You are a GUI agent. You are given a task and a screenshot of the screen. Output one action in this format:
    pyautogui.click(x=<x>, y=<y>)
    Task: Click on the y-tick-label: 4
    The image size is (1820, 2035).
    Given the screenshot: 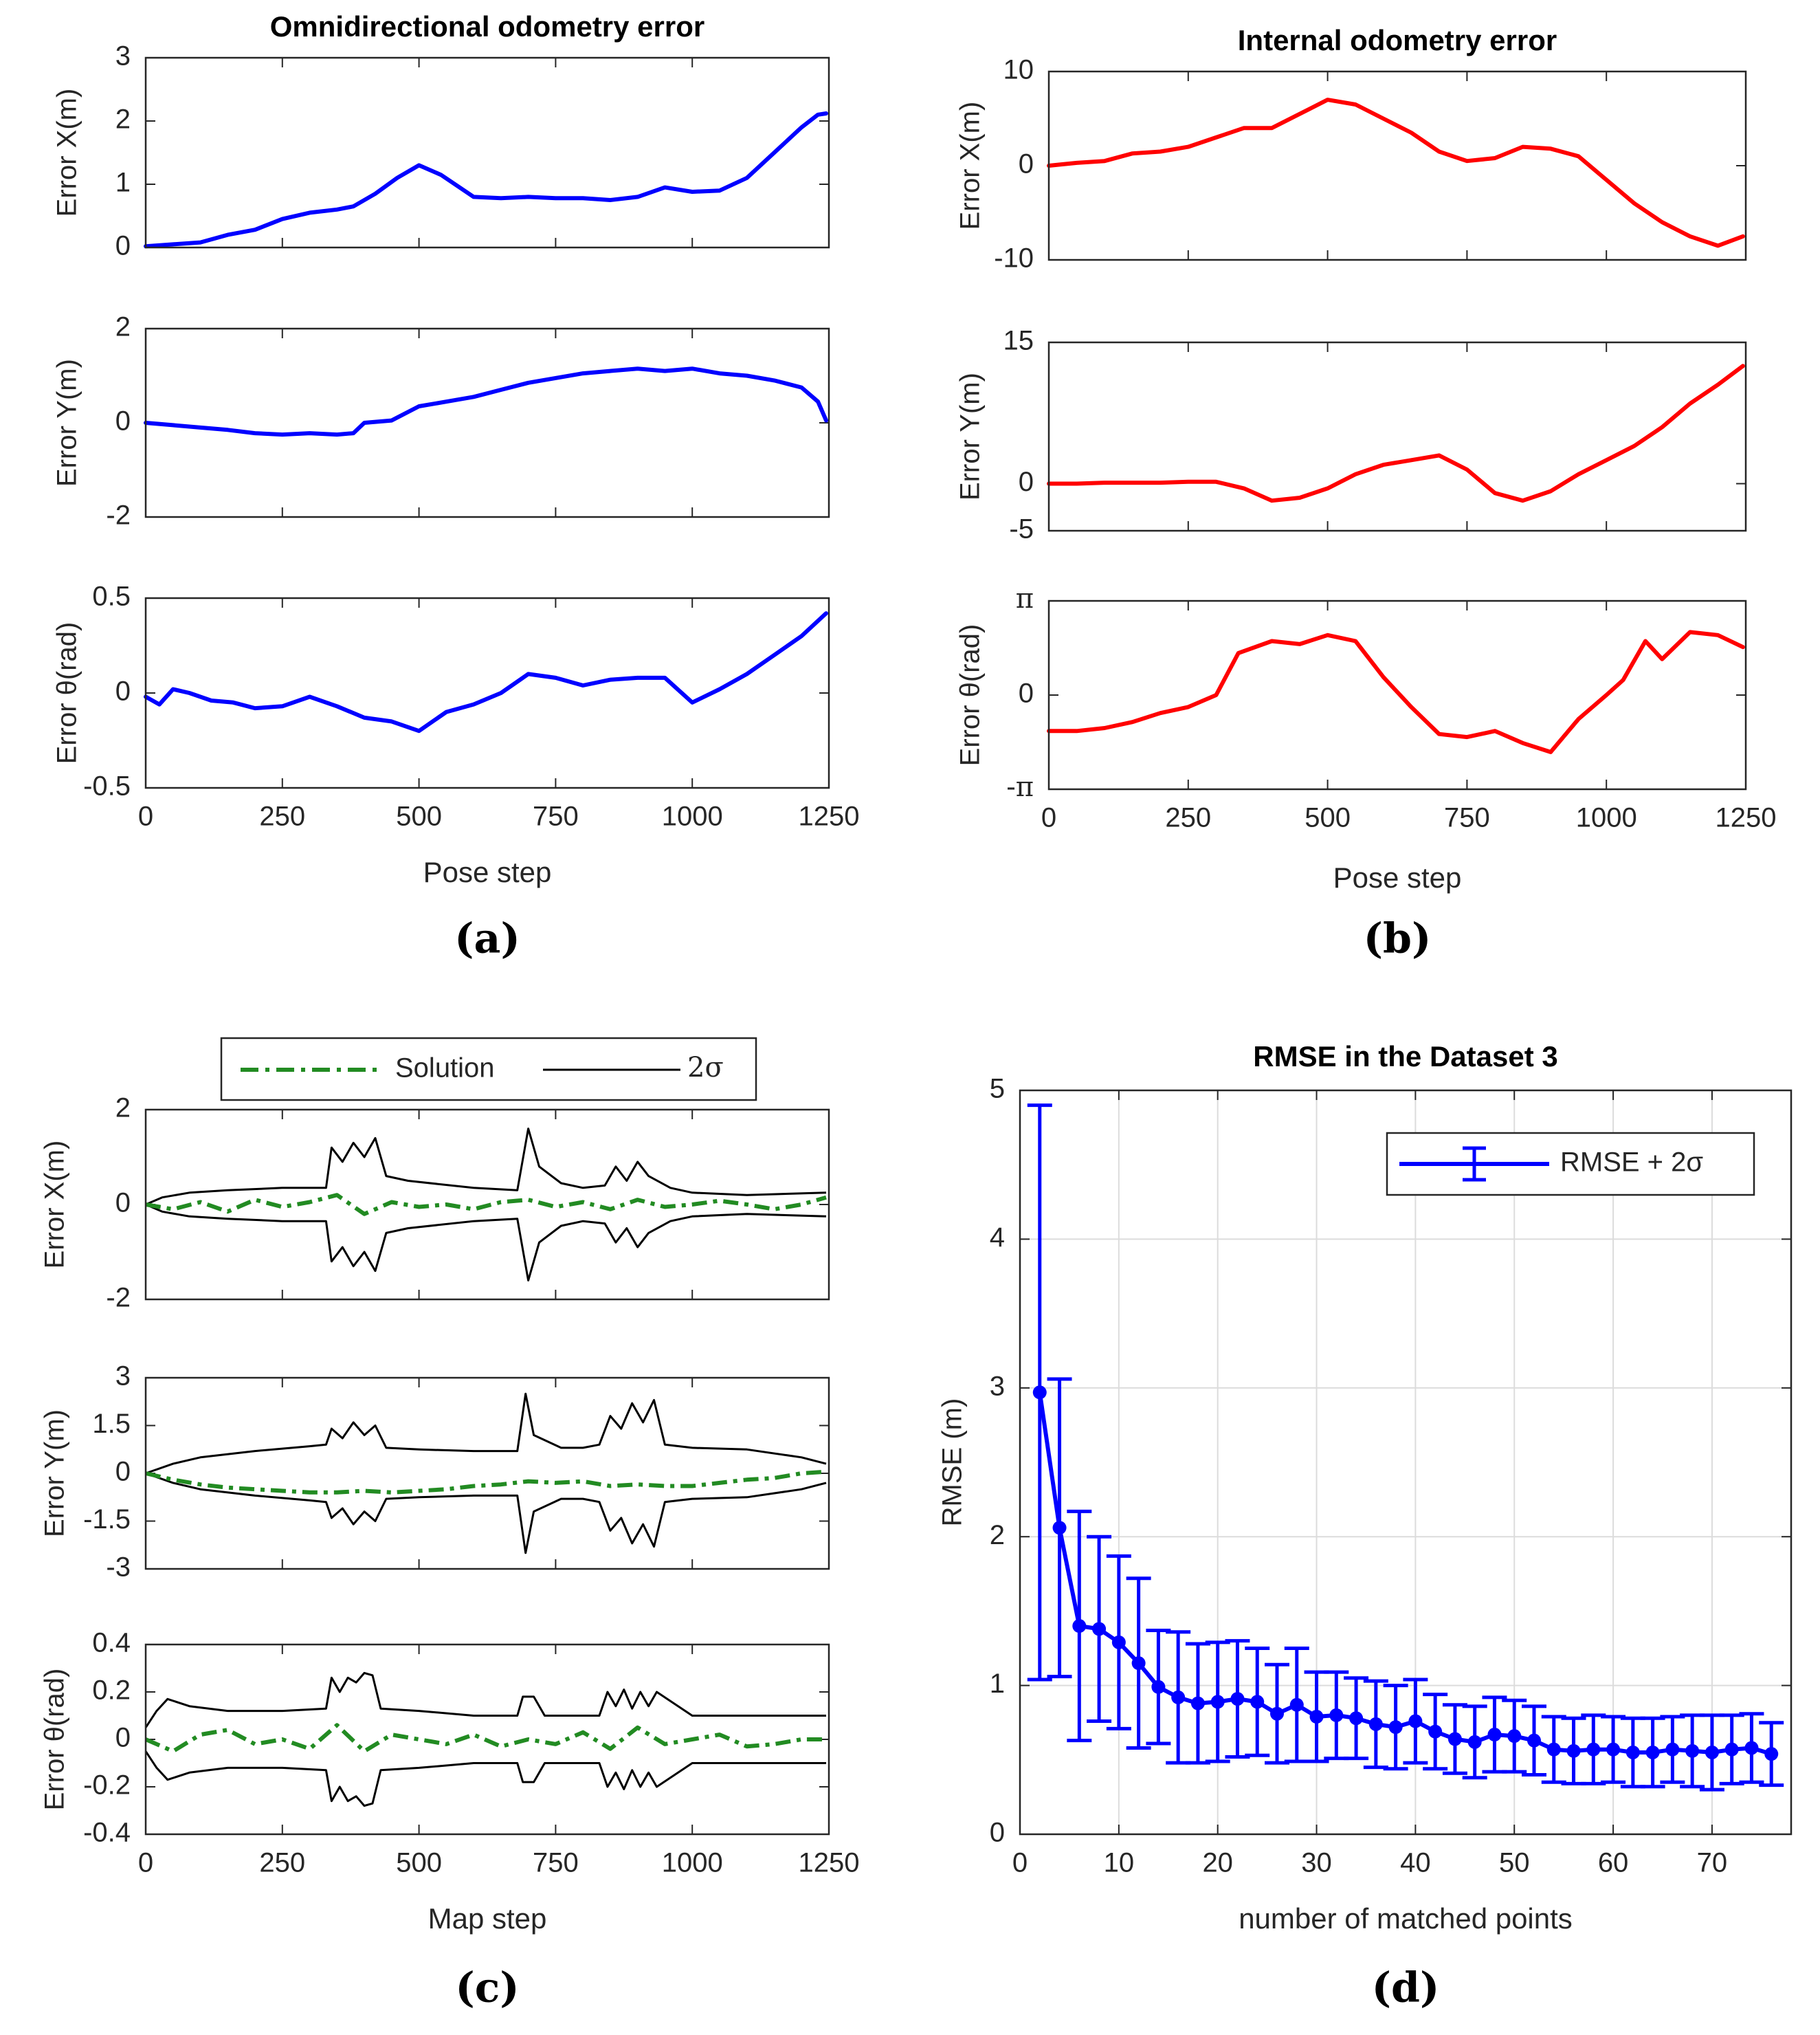 What is the action you would take?
    pyautogui.click(x=997, y=1237)
    